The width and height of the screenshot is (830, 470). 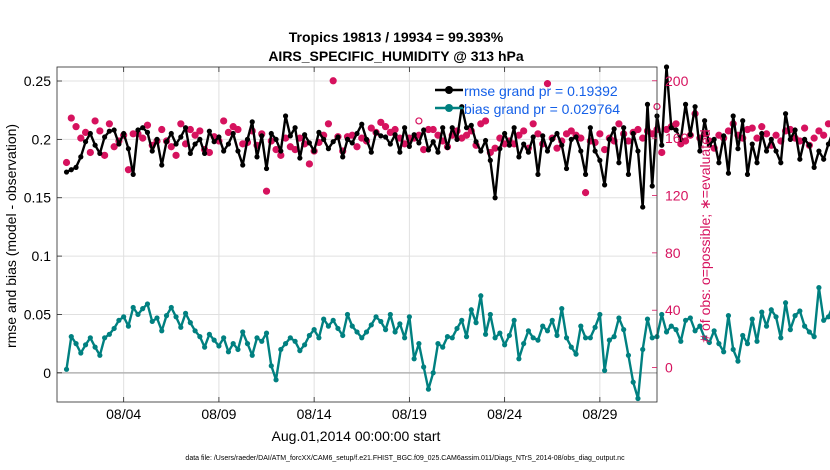 What do you see at coordinates (396, 37) in the screenshot?
I see `chart-title-line1: Tropics 19813 / 19934 = 99.393%` at bounding box center [396, 37].